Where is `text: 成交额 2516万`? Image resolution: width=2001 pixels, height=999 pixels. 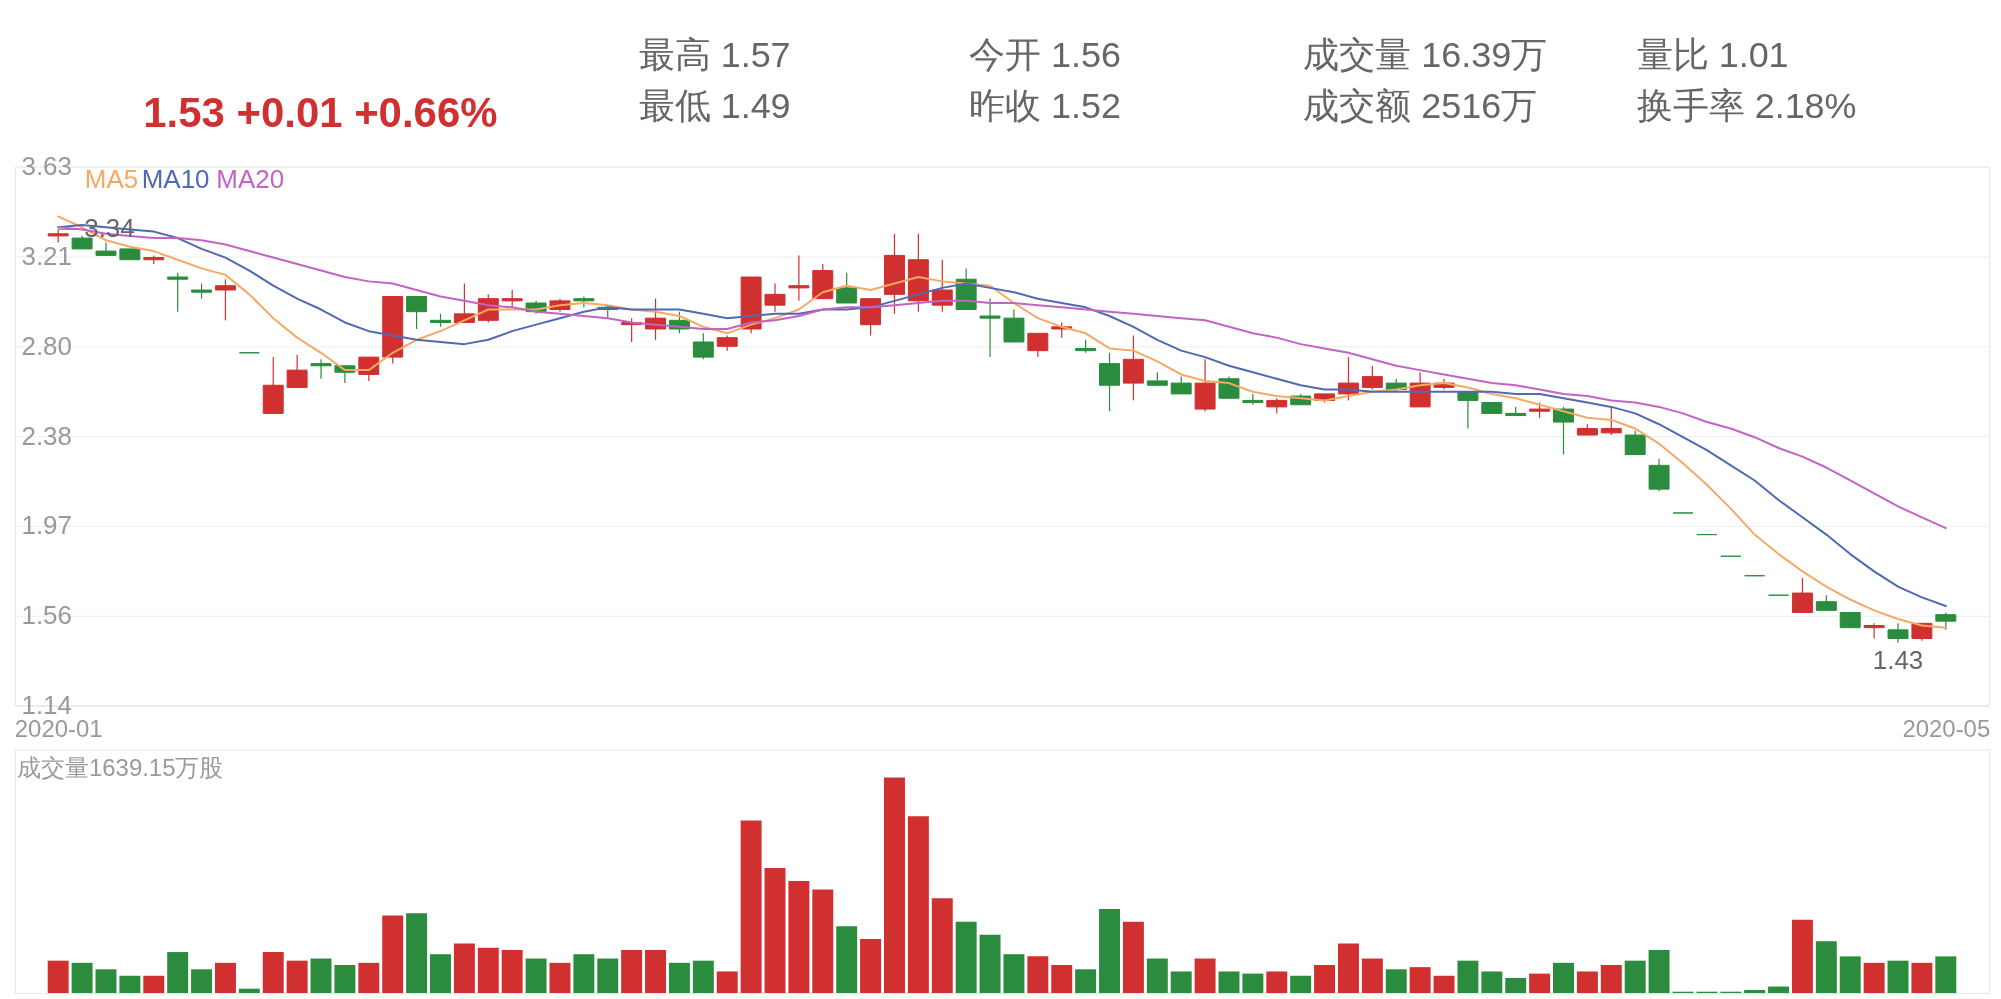 text: 成交额 2516万 is located at coordinates (1420, 105).